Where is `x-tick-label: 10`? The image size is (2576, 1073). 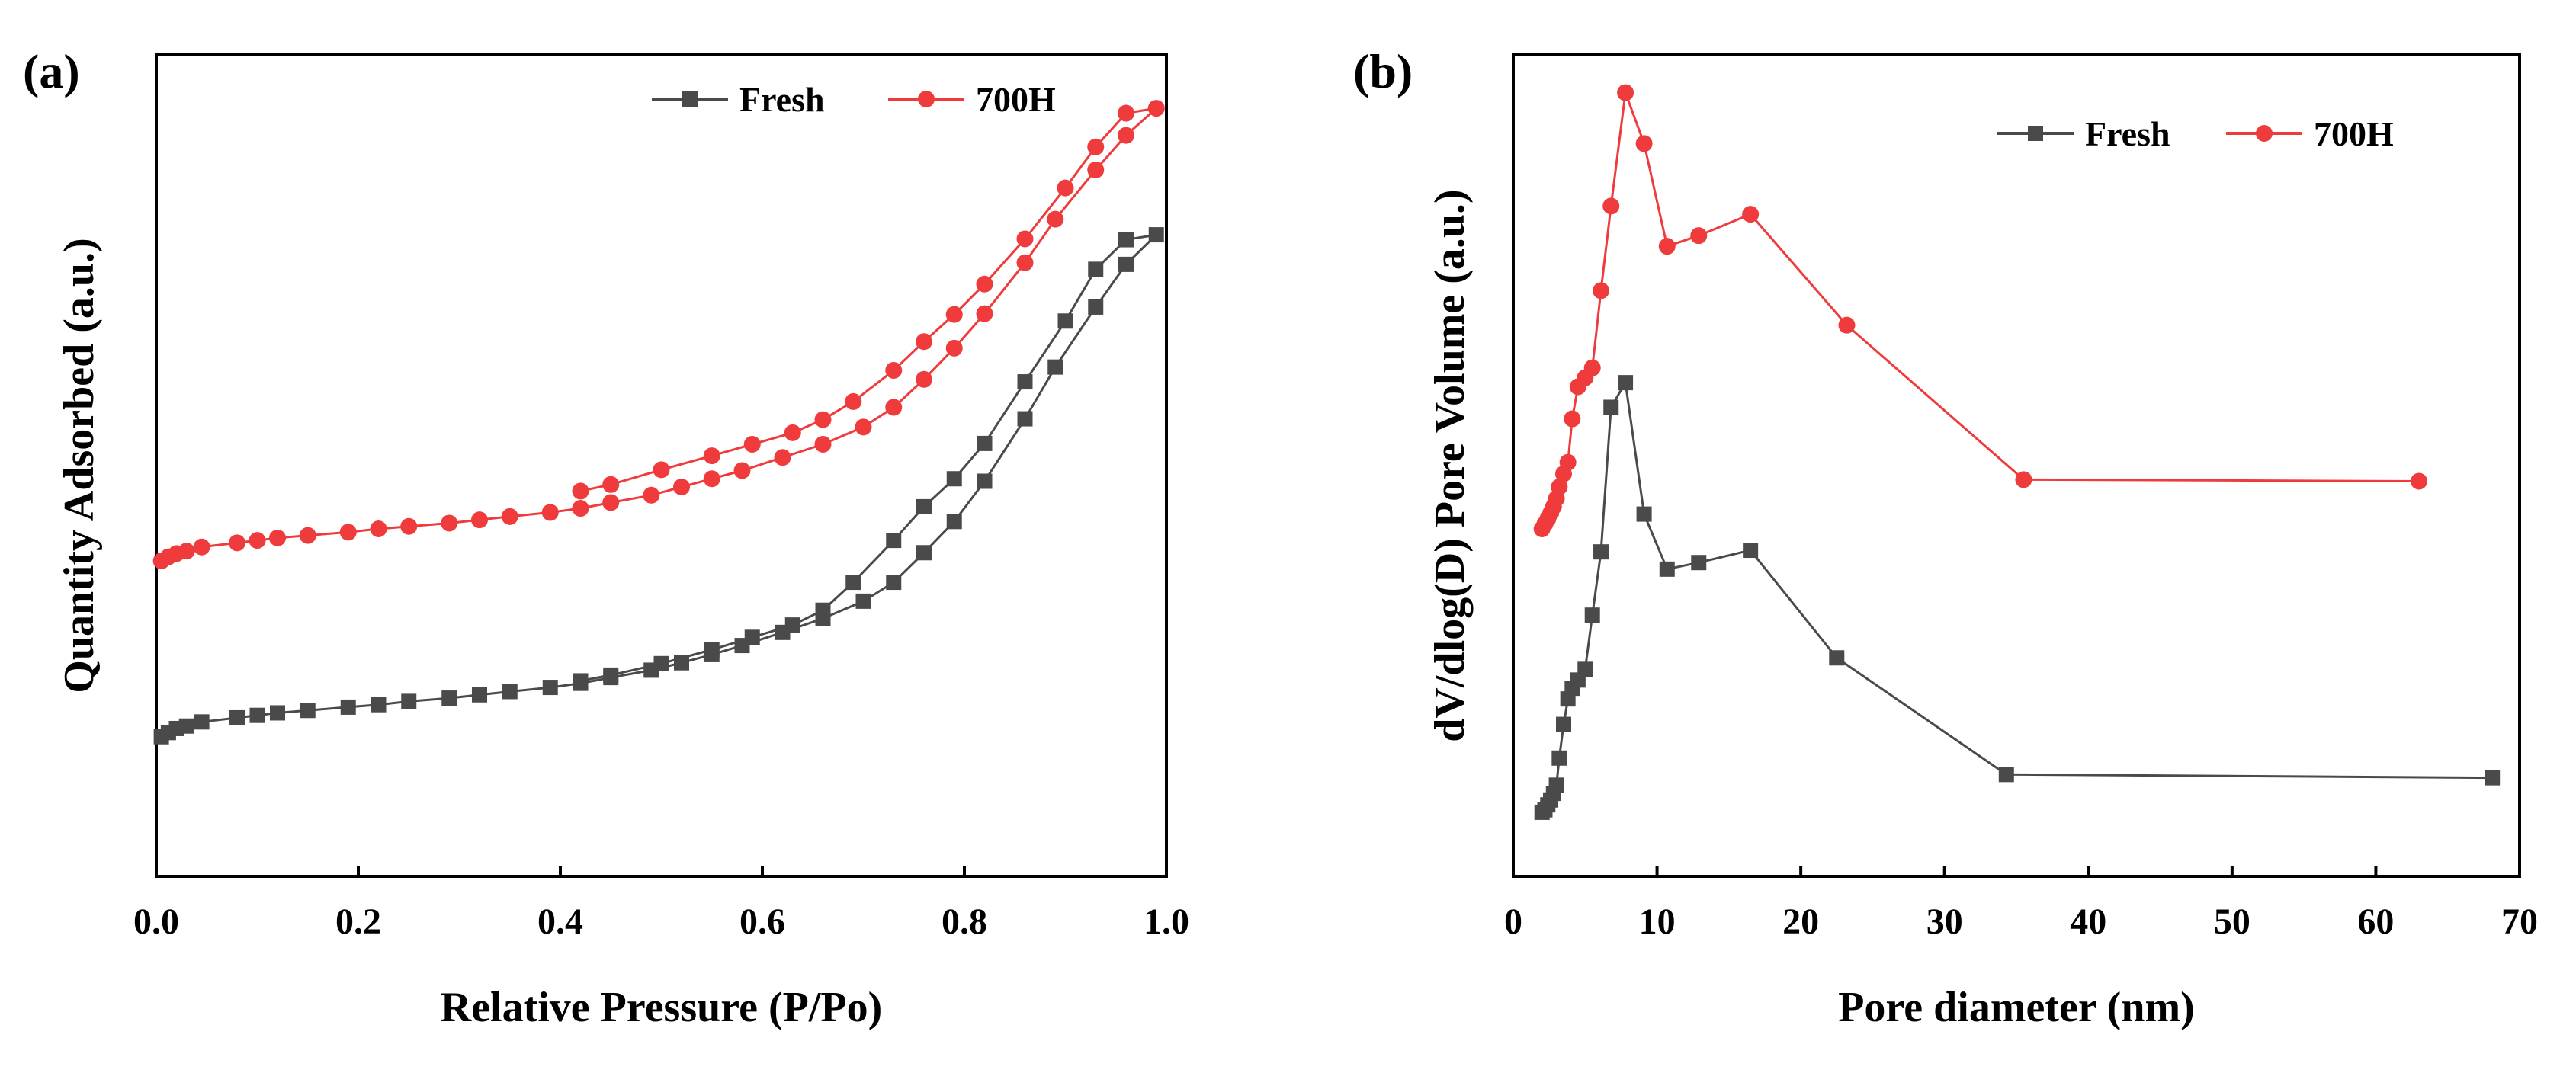 x-tick-label: 10 is located at coordinates (1657, 922).